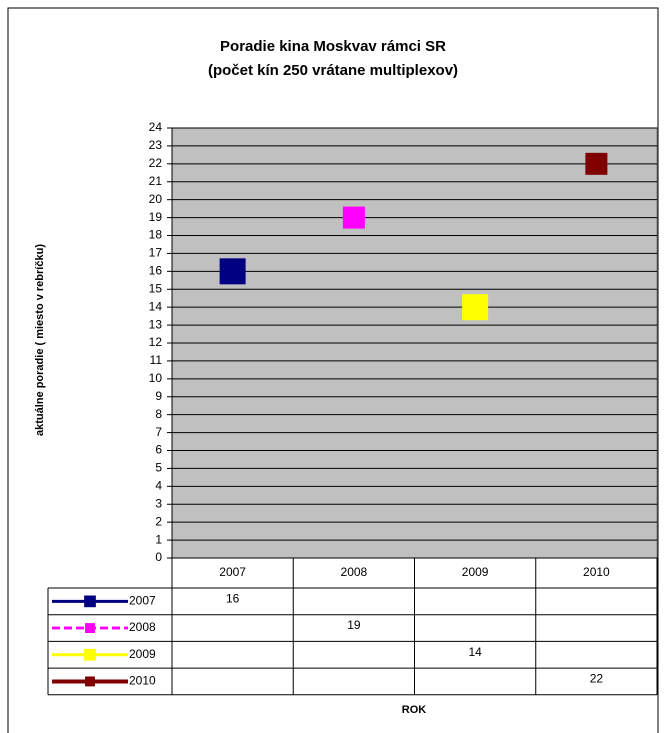 The image size is (666, 733). I want to click on y-tick-label: 5, so click(158, 468).